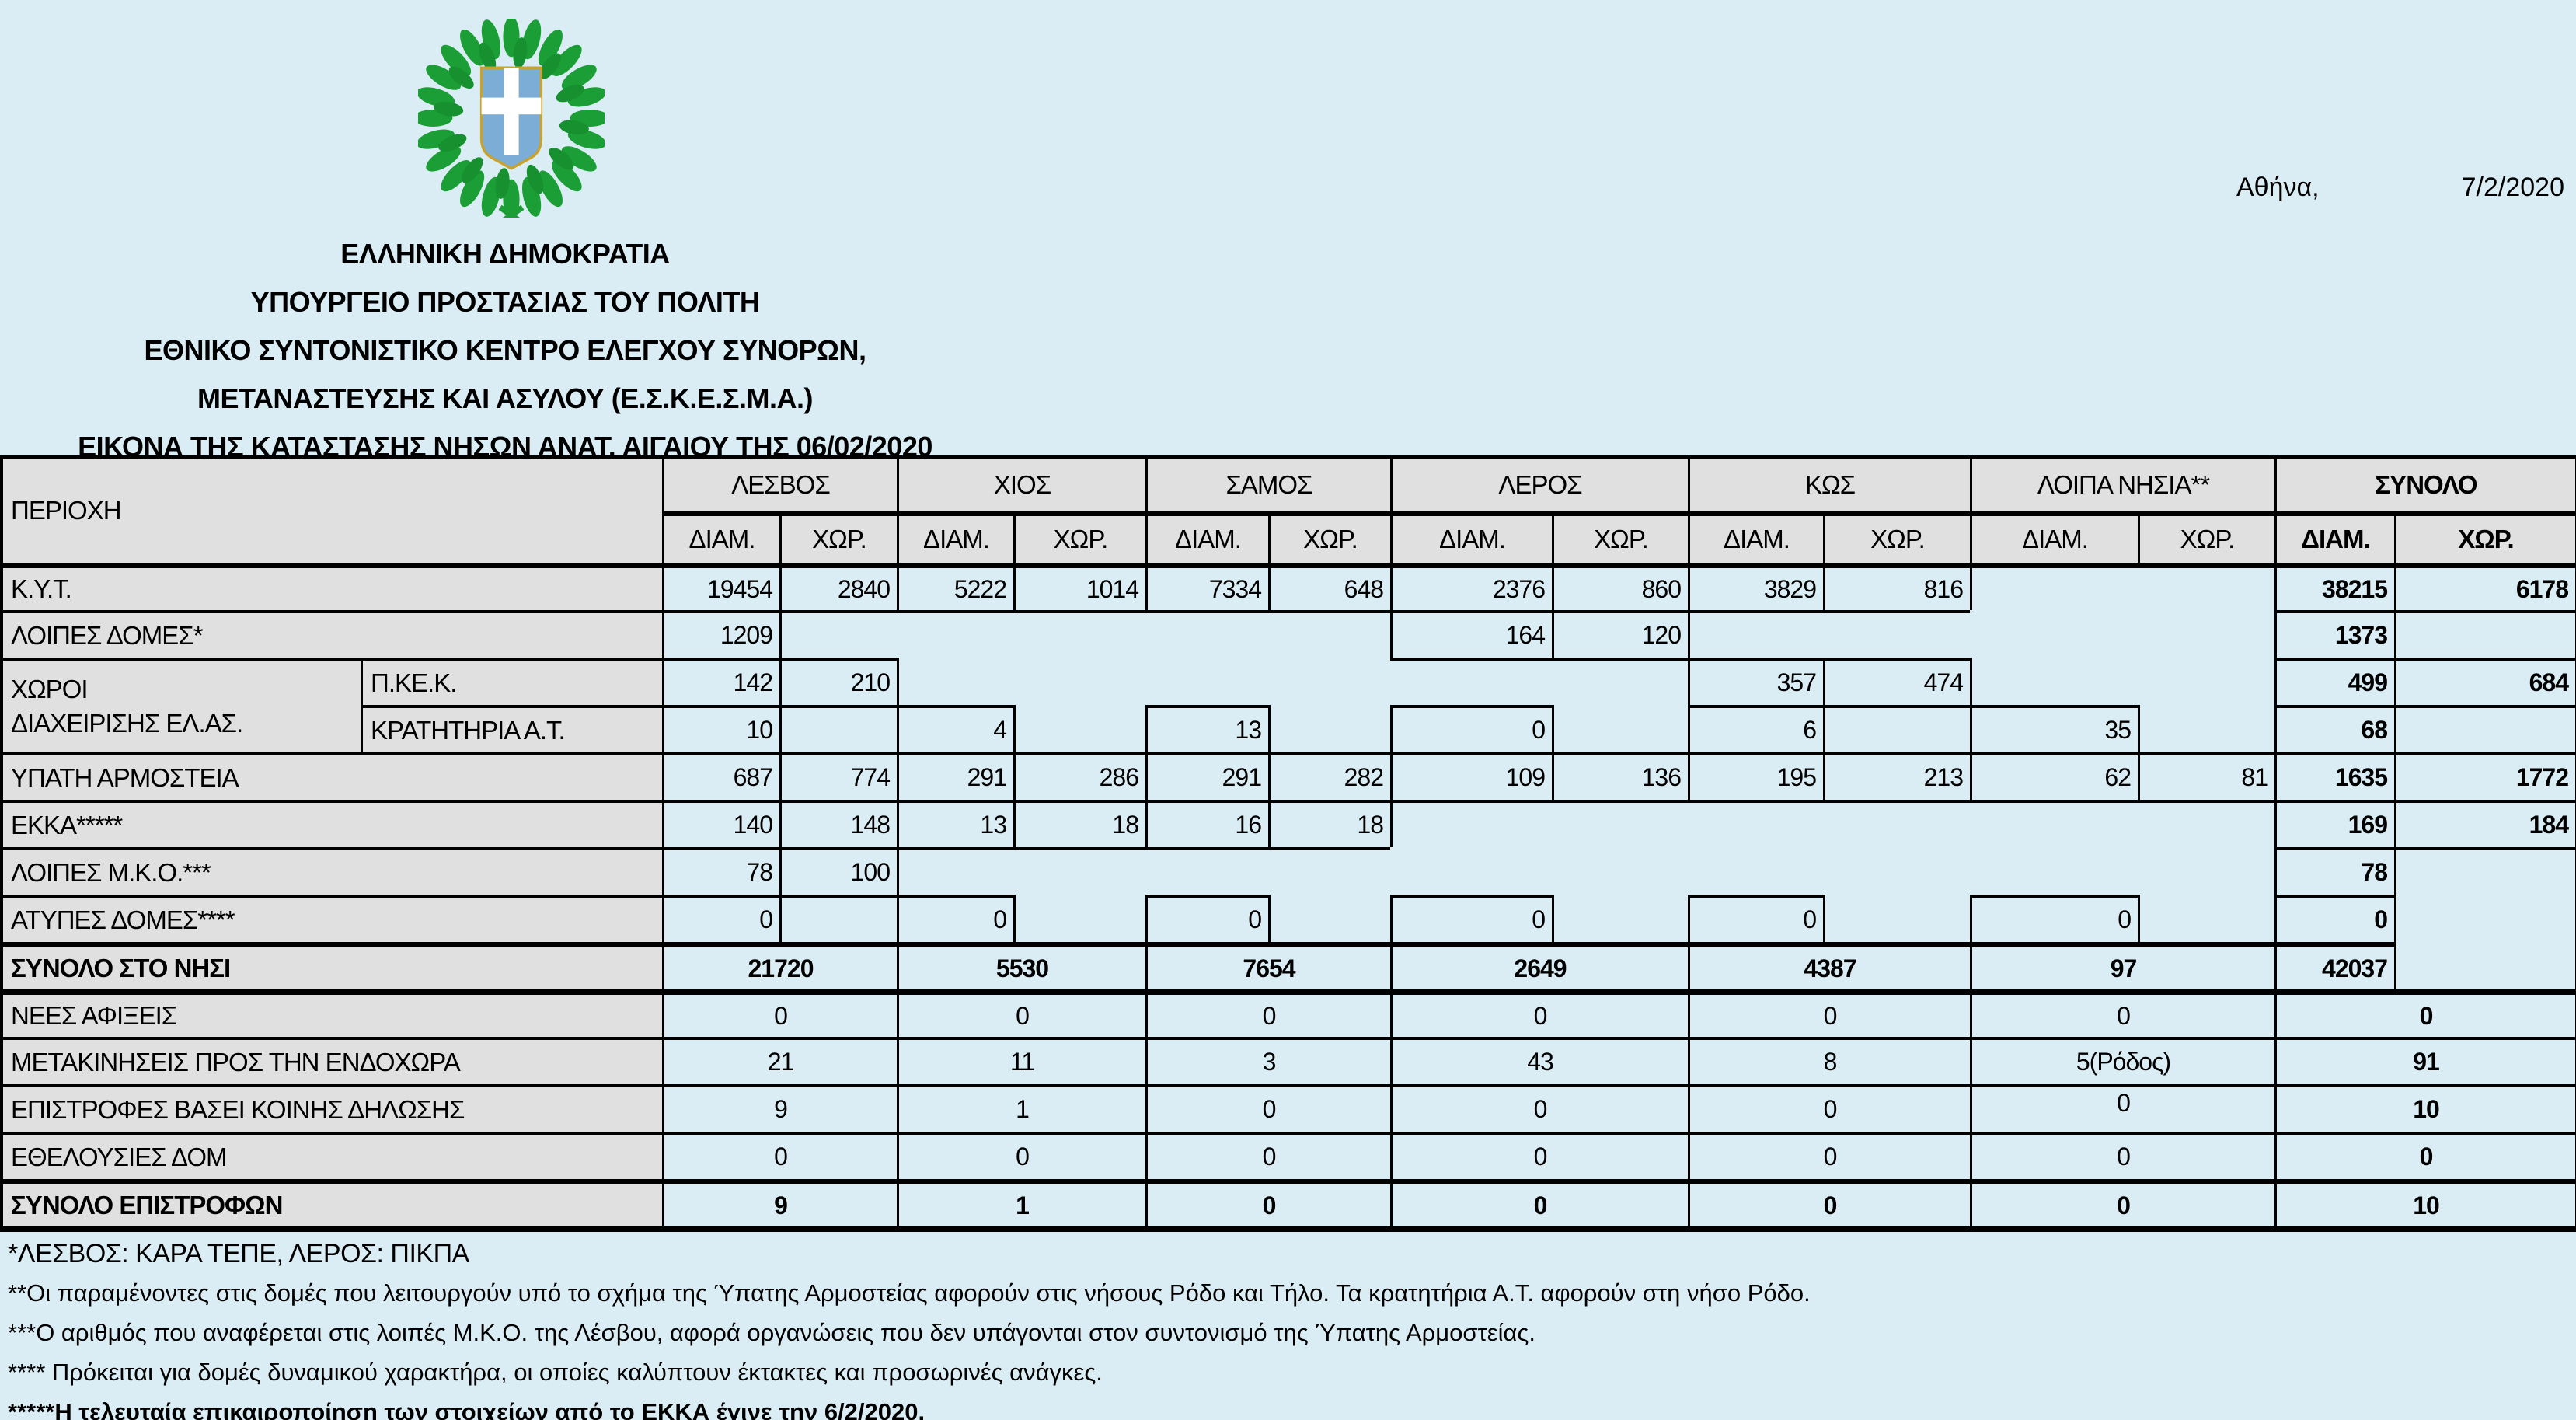  Describe the element at coordinates (720, 586) in the screenshot. I see `table-cell: 19454` at that location.